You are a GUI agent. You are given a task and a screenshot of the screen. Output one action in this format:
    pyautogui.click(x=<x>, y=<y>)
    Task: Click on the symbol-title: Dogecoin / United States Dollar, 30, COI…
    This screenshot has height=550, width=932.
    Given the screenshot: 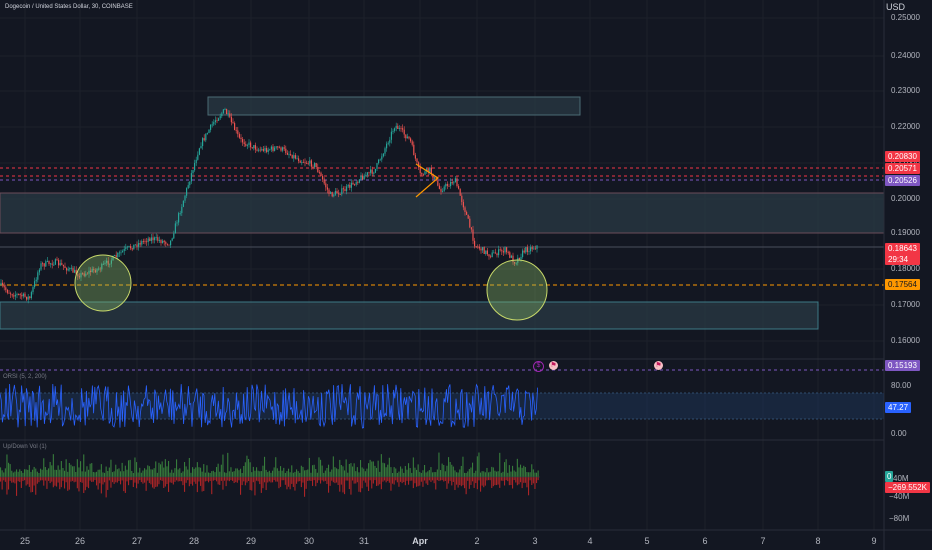 What is the action you would take?
    pyautogui.click(x=69, y=7)
    